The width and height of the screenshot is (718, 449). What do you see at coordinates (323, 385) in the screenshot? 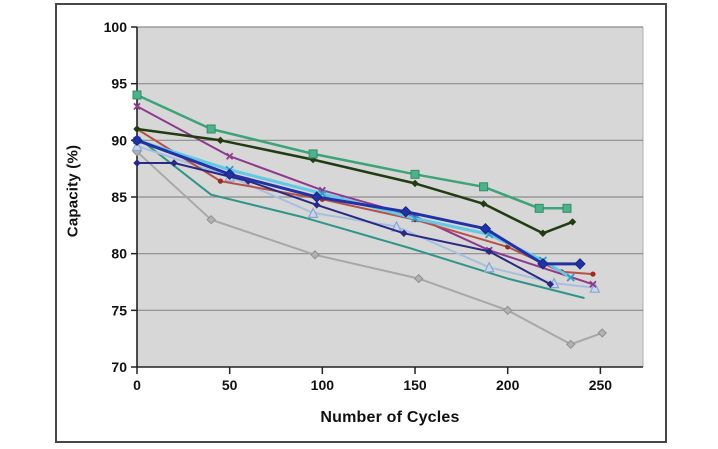
I see `x-tick-label: 100` at bounding box center [323, 385].